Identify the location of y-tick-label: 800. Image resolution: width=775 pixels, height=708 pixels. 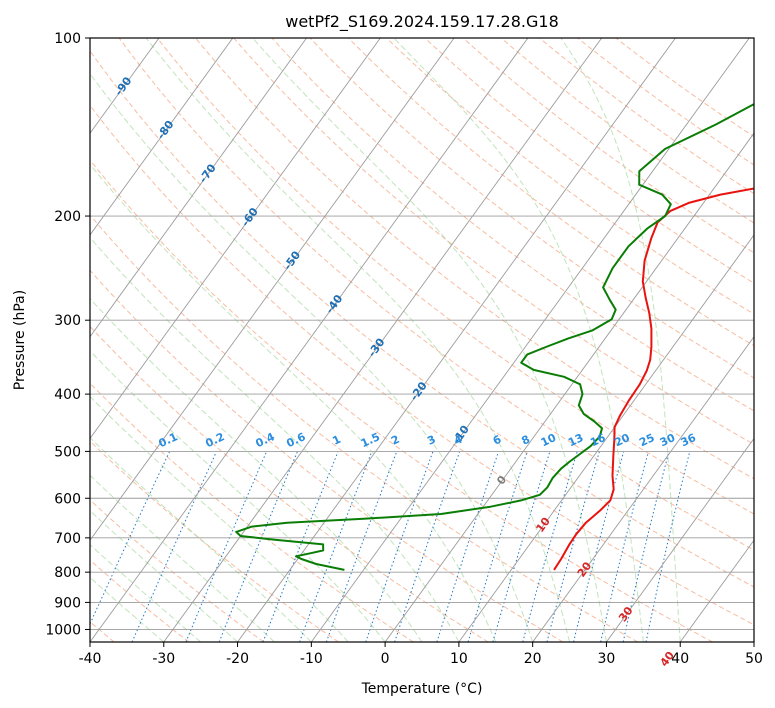
(67, 573).